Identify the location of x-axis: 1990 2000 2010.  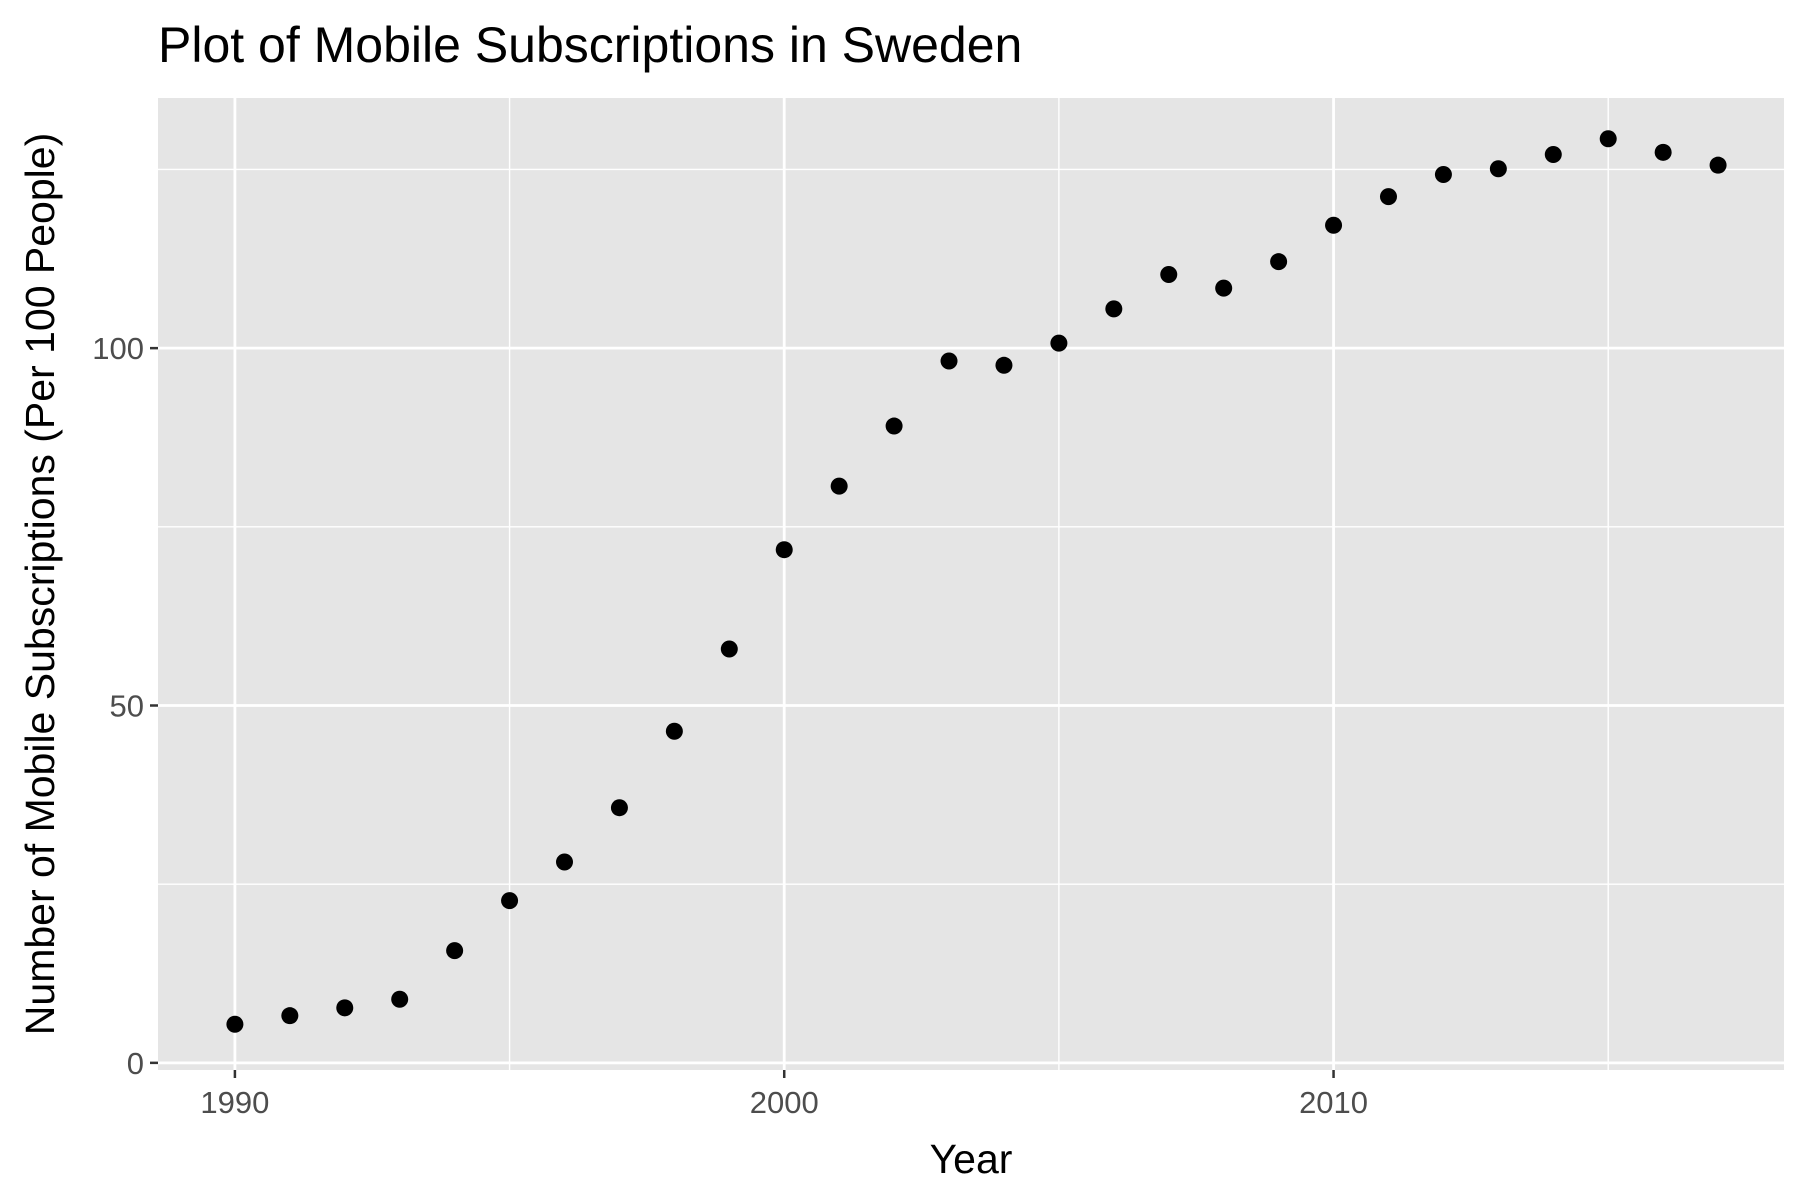
(784, 1095).